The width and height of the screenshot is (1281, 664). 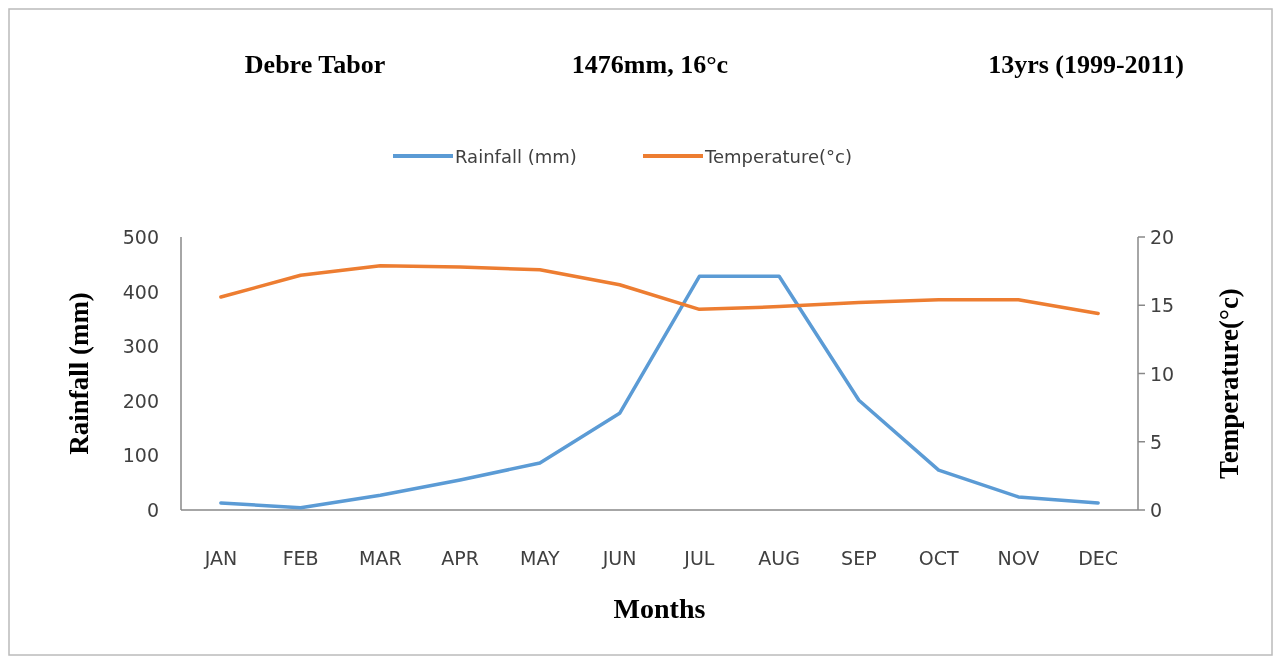 What do you see at coordinates (1162, 305) in the screenshot?
I see `y2-tick-label: 15` at bounding box center [1162, 305].